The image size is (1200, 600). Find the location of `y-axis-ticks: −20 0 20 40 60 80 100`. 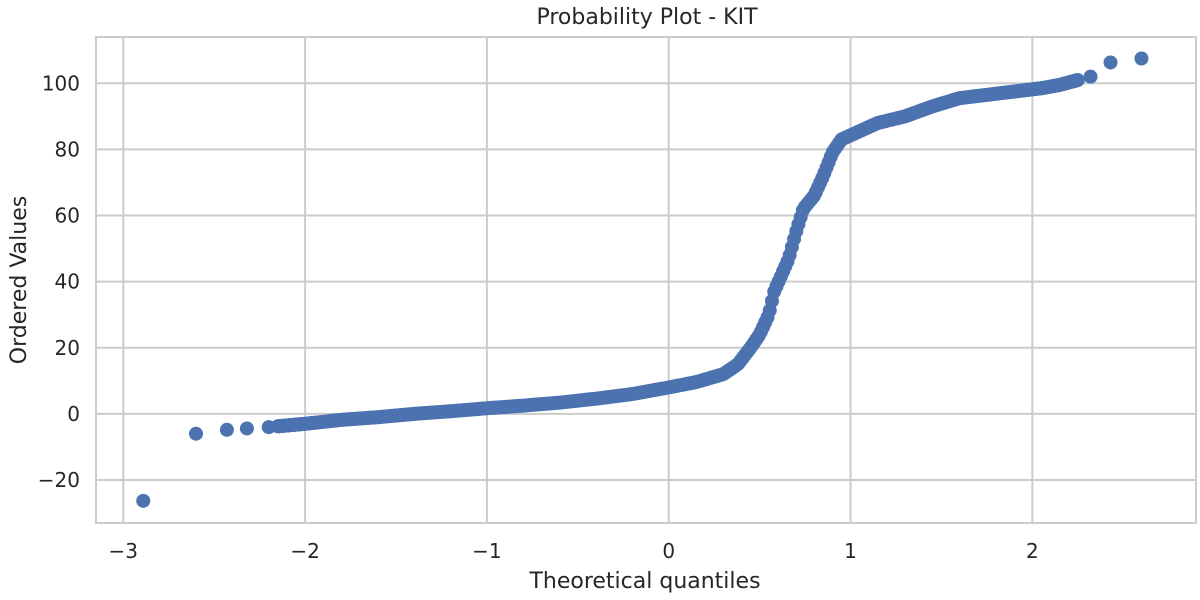

y-axis-ticks: −20 0 20 40 60 80 100 is located at coordinates (59, 281).